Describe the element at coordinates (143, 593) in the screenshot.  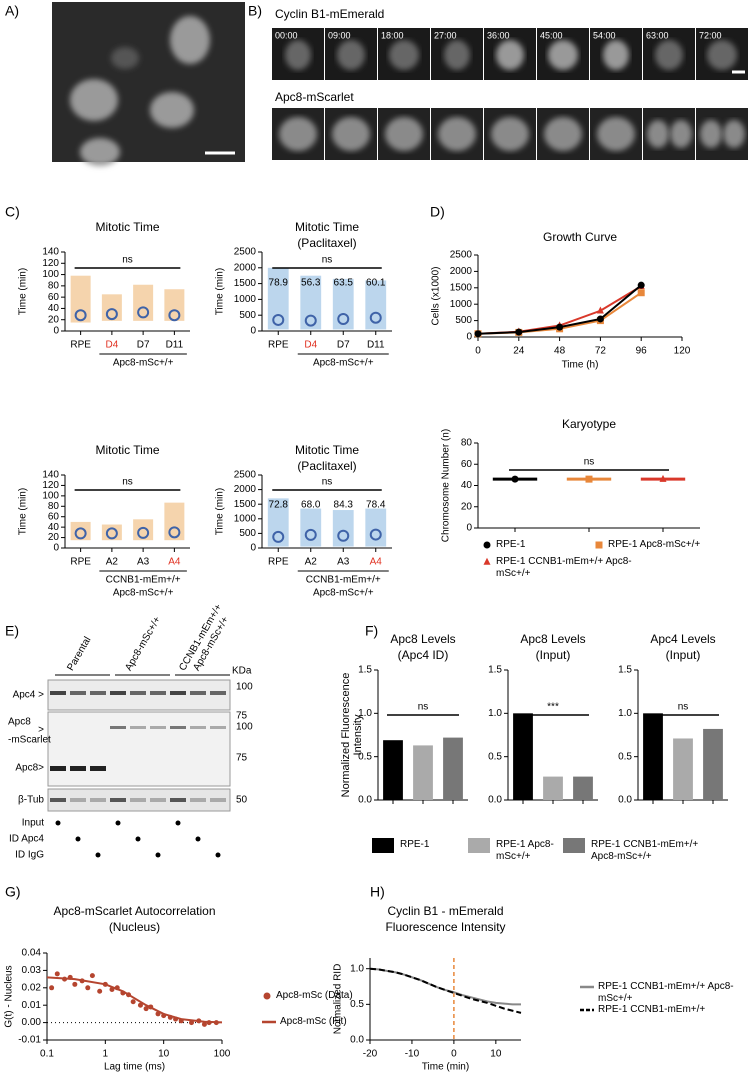
I see `group-label: Apc8-mSc+/+` at that location.